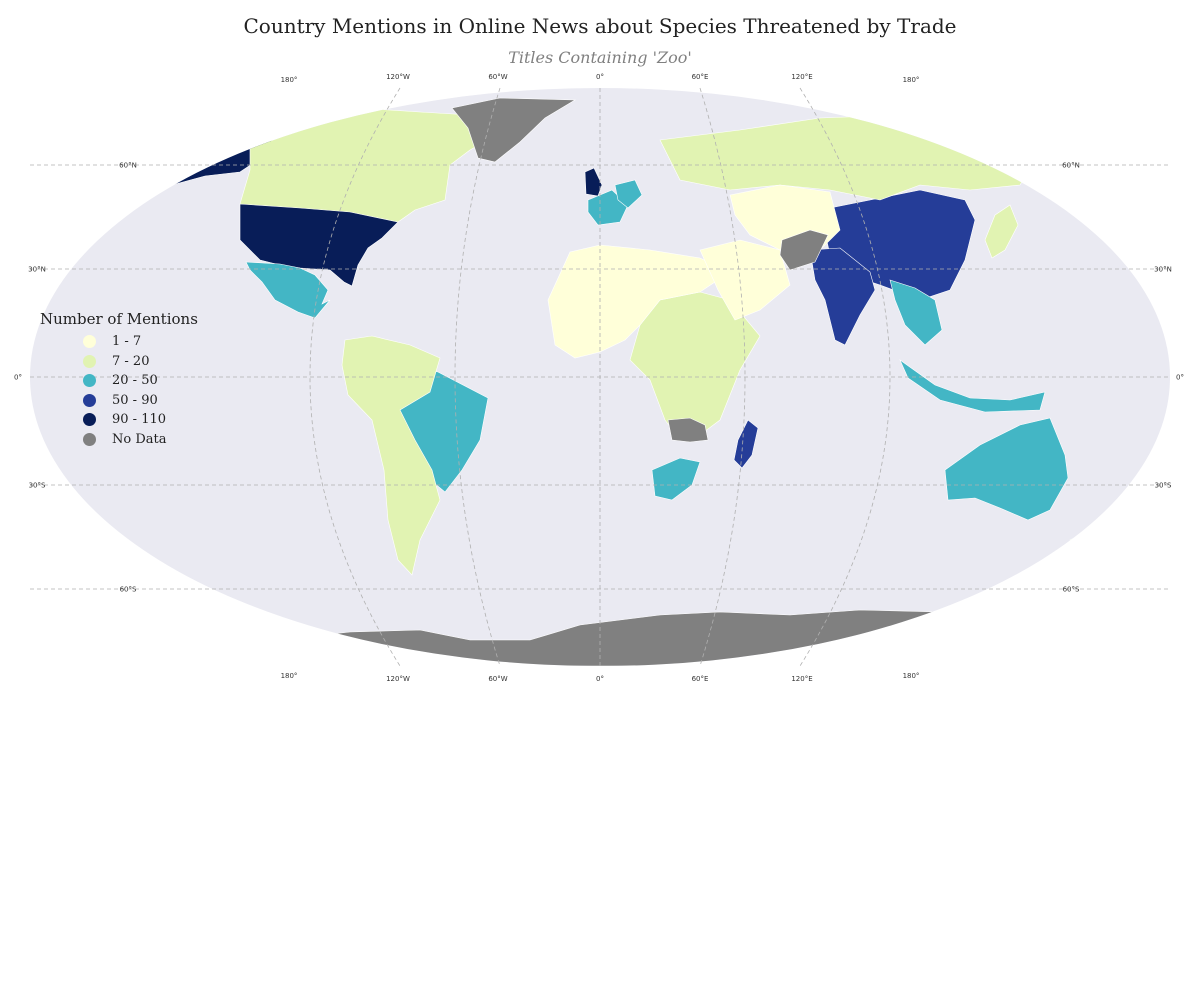  I want to click on legend-item: 1 - 7, so click(119, 342).